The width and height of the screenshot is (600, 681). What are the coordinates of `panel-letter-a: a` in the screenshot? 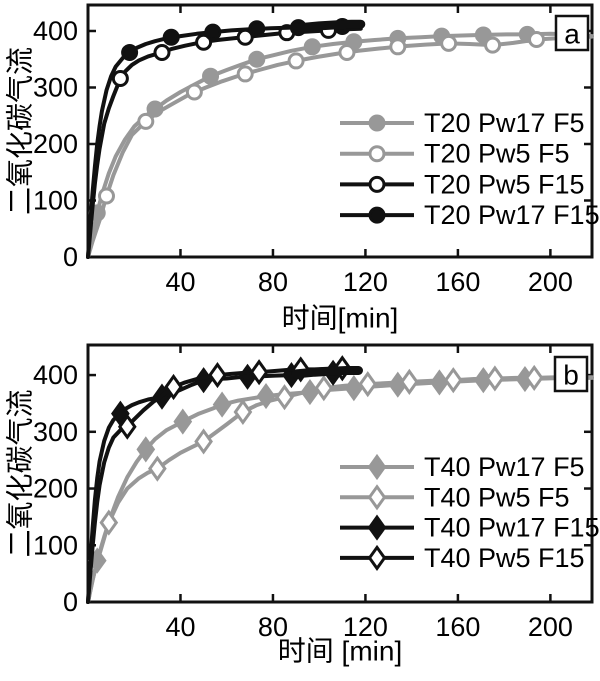 It's located at (572, 34).